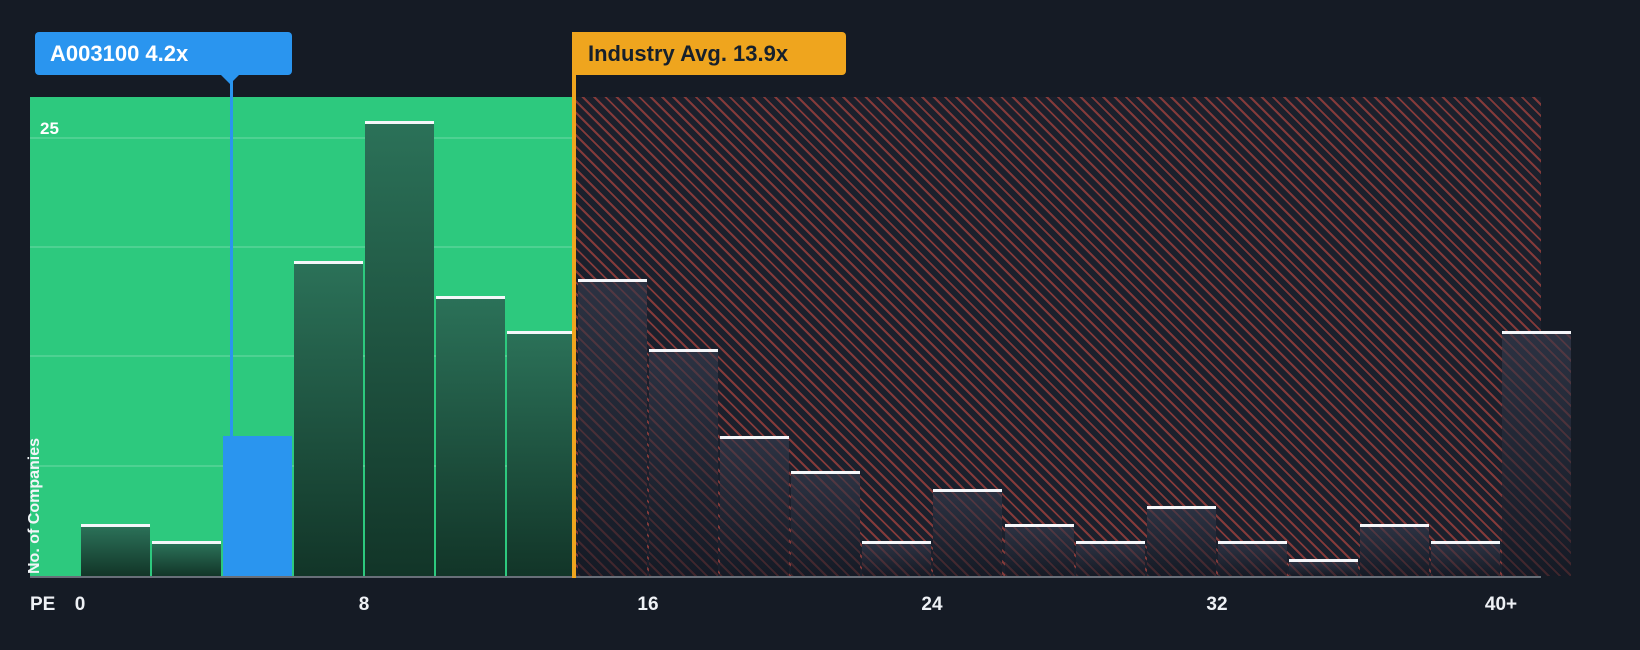  I want to click on y-gridline-18.75, so click(302, 247).